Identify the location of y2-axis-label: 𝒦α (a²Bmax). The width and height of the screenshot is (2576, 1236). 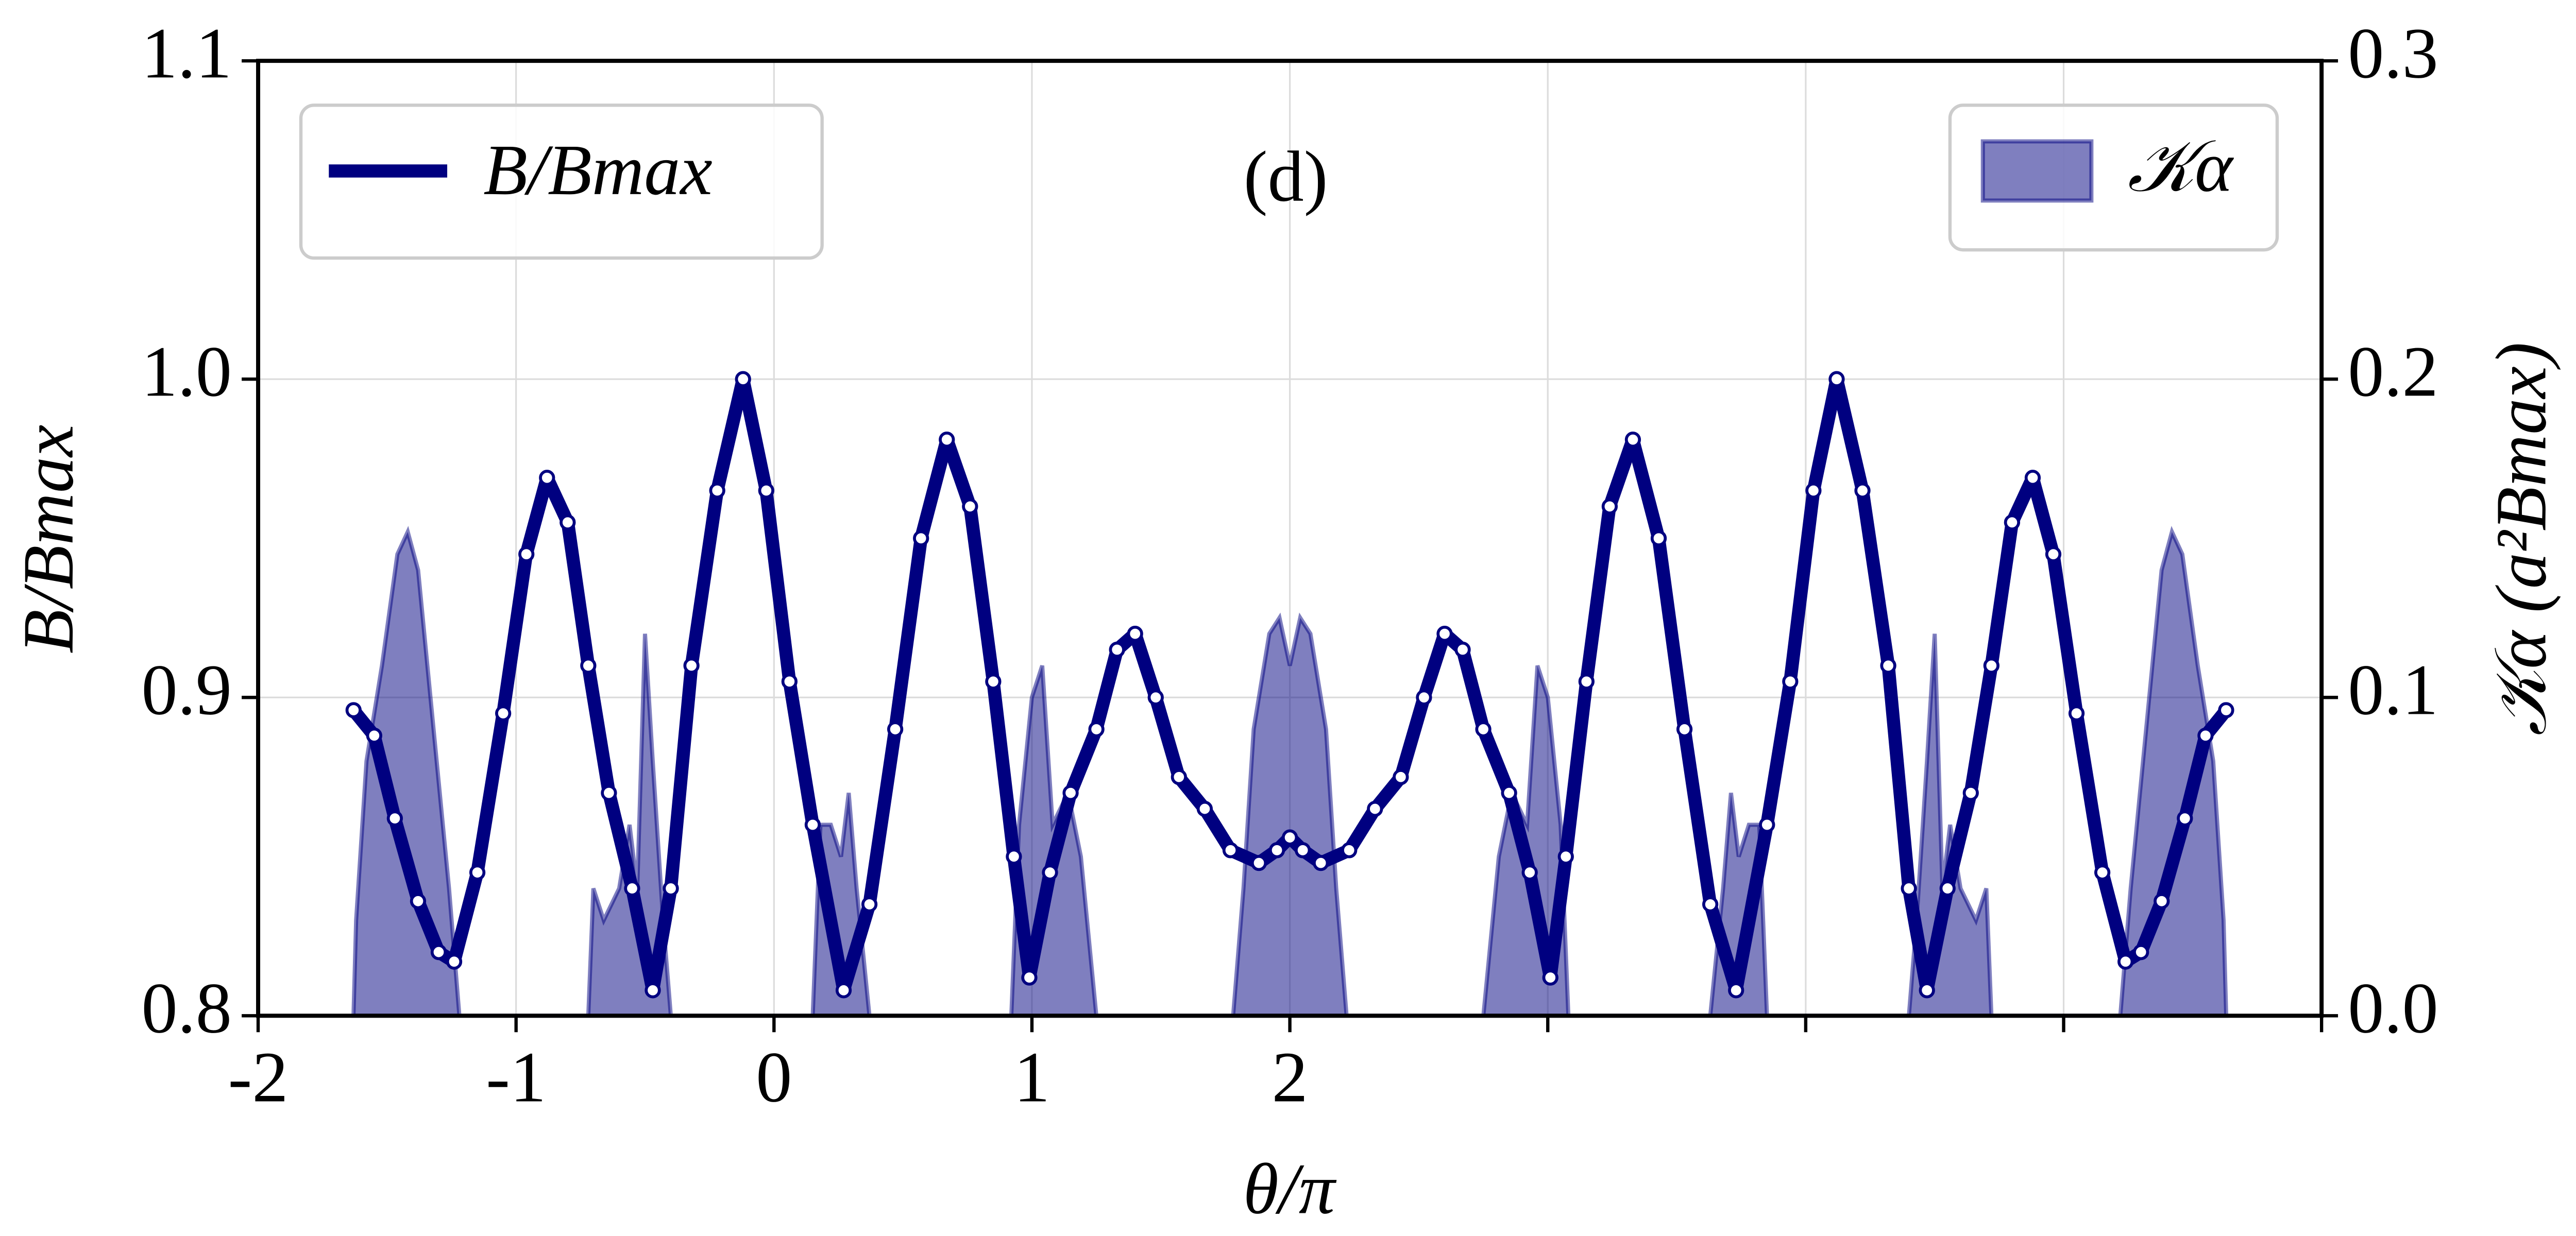
(2521, 539).